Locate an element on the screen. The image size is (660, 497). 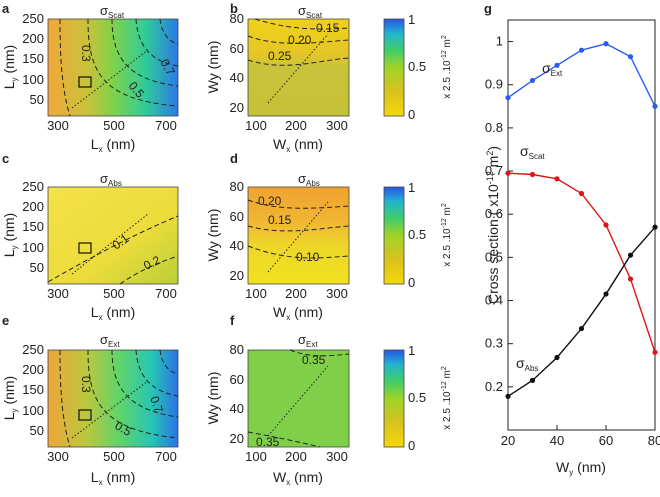
panel-c-contour-label: 0.2 is located at coordinates (151, 263).